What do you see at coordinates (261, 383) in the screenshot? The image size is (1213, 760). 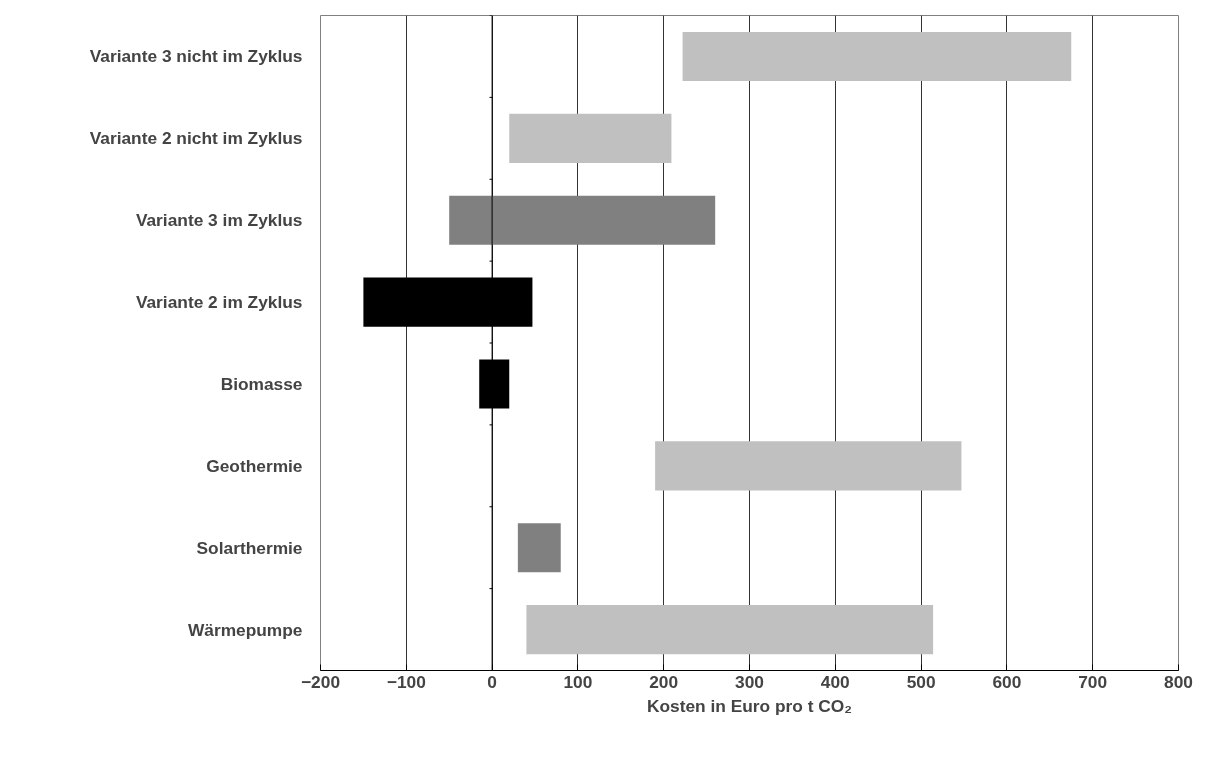 I see `y-tick-label: Biomasse` at bounding box center [261, 383].